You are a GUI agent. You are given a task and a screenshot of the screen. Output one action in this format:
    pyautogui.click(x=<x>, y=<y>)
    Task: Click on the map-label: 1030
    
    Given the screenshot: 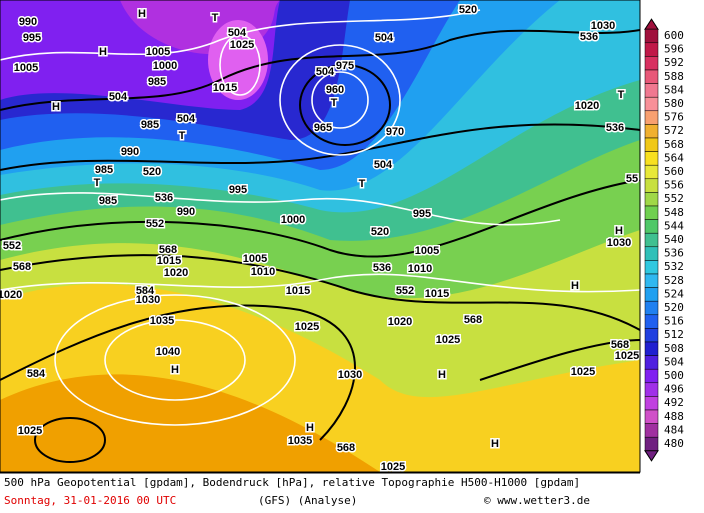 What is the action you would take?
    pyautogui.click(x=148, y=300)
    